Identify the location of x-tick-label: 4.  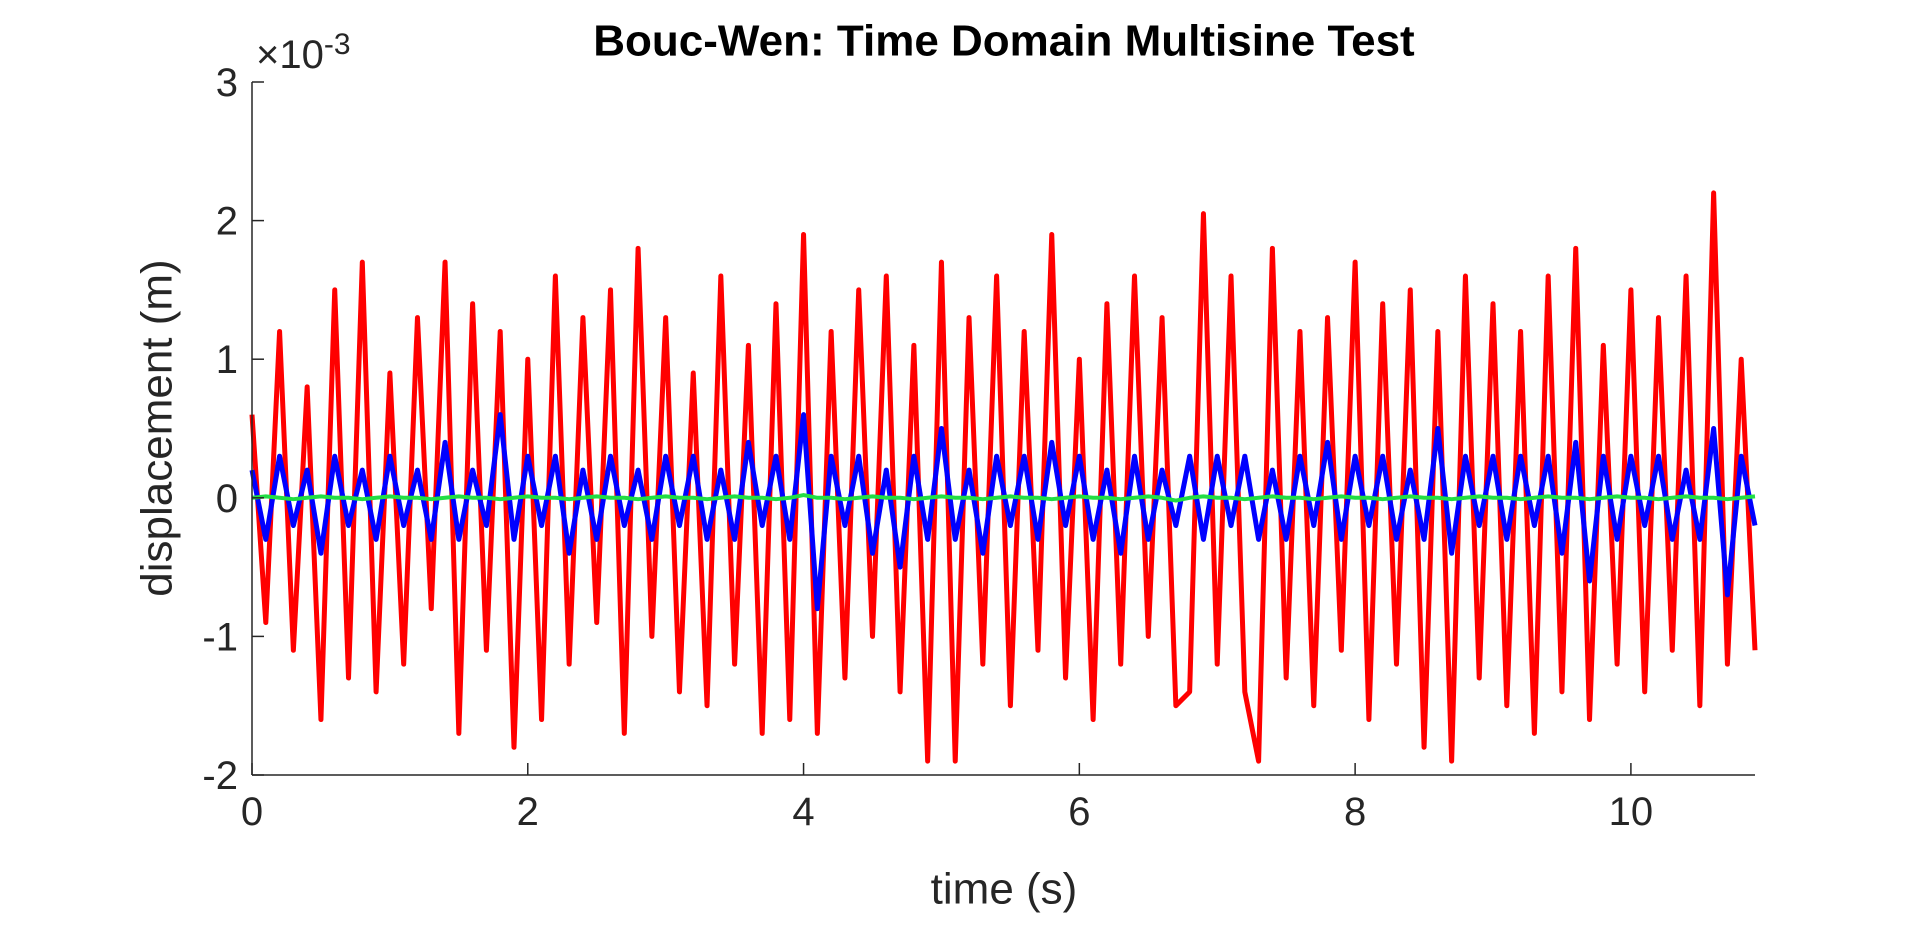
(803, 812).